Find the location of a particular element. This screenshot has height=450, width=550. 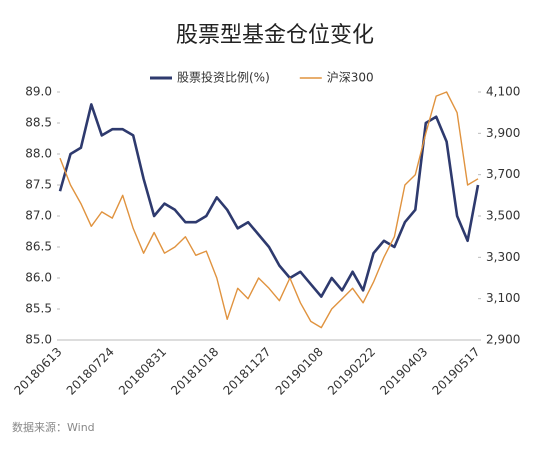

y2-tick-label: 3,900 is located at coordinates (503, 133).